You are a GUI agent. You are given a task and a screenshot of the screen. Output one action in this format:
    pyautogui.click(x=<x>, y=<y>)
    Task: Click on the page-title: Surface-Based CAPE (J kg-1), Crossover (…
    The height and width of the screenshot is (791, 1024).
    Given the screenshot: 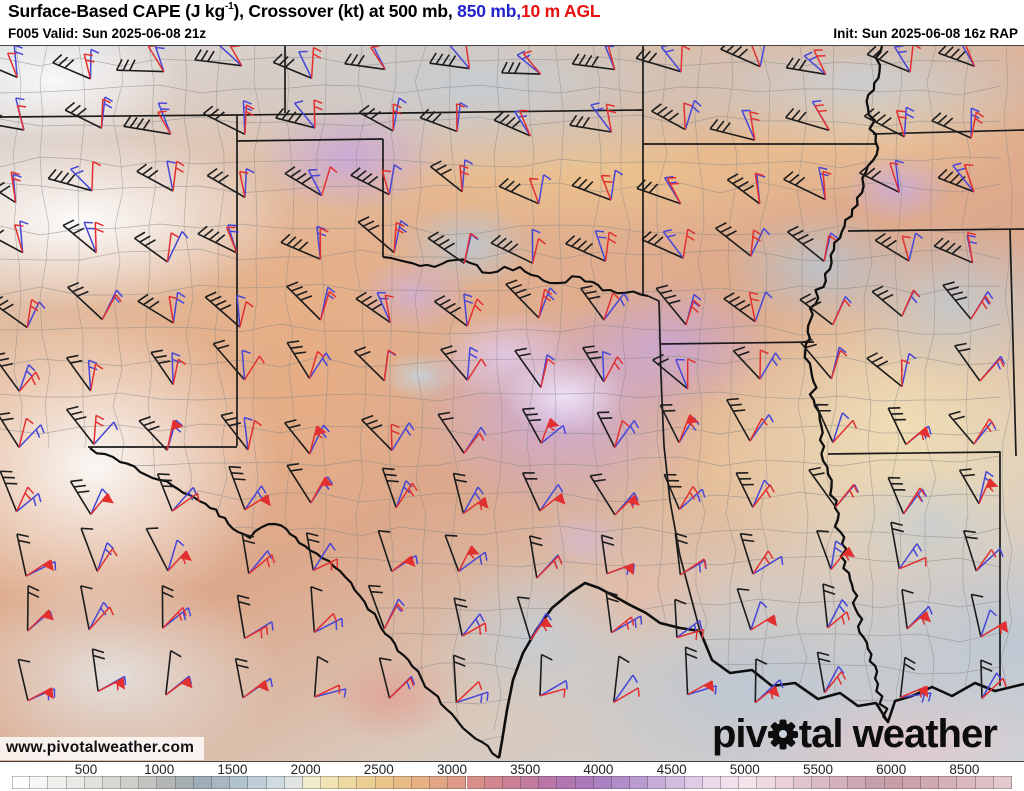 What is the action you would take?
    pyautogui.click(x=304, y=11)
    